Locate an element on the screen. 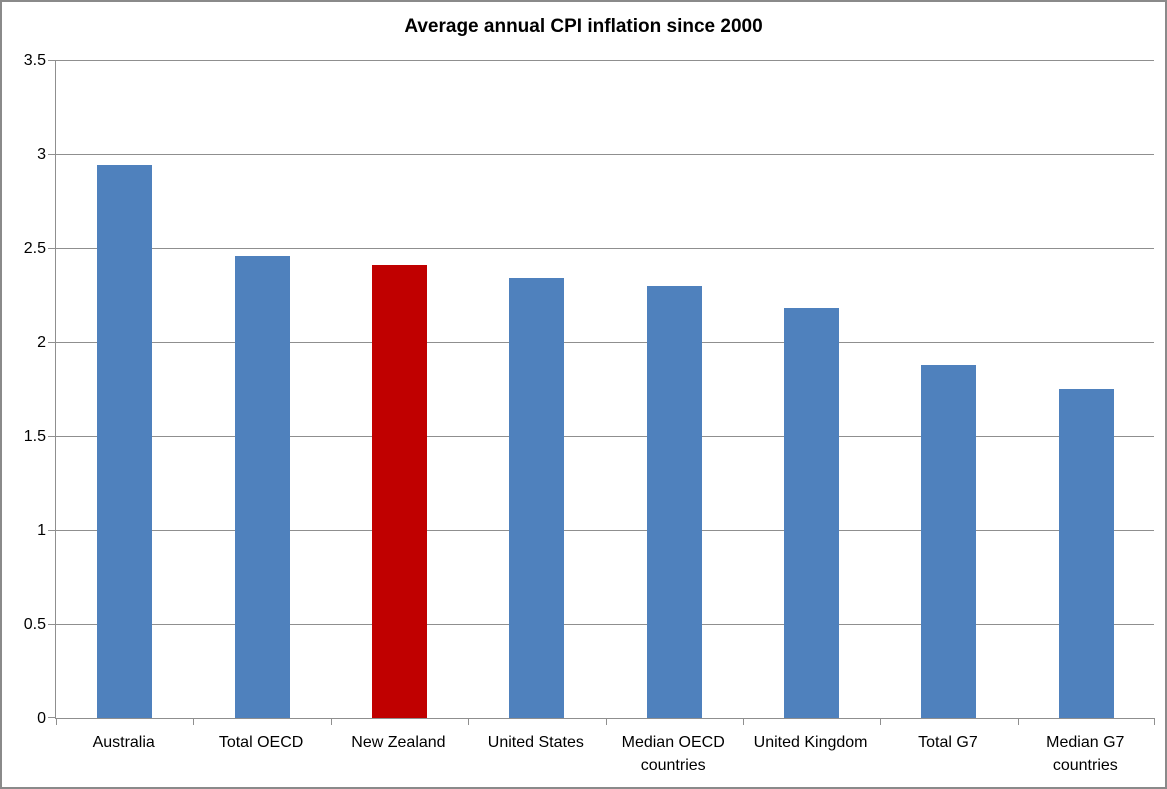 The height and width of the screenshot is (789, 1167). bar-total-g7 is located at coordinates (949, 541).